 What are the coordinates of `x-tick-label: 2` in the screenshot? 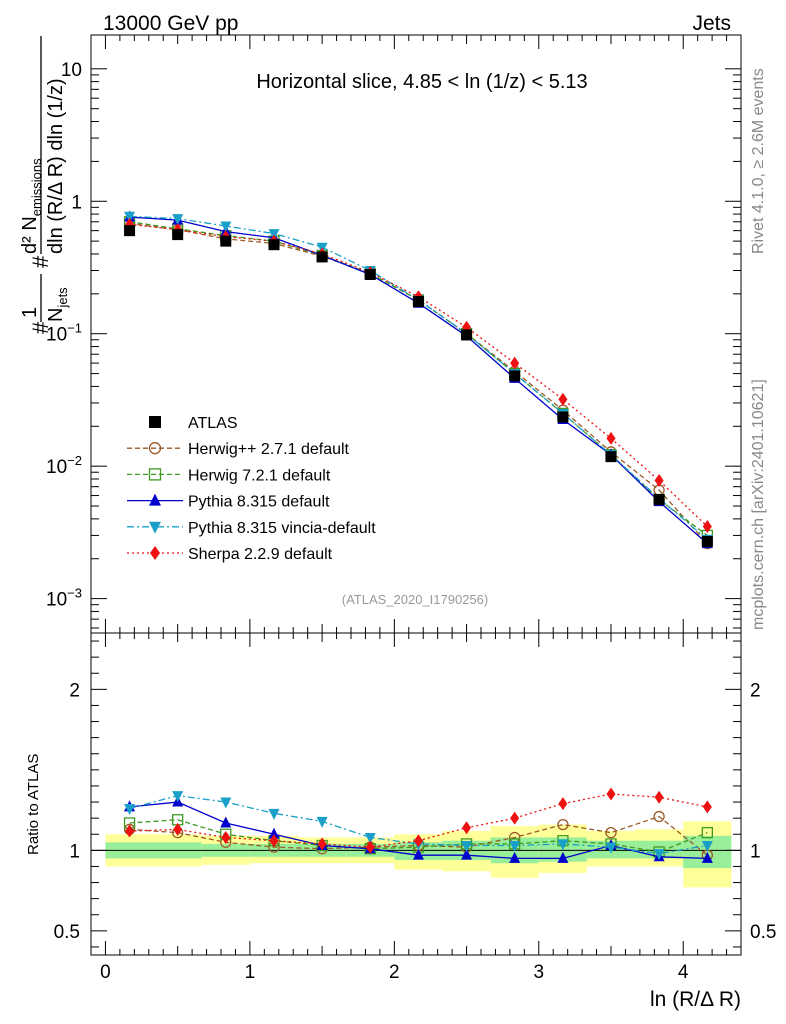 It's located at (394, 972).